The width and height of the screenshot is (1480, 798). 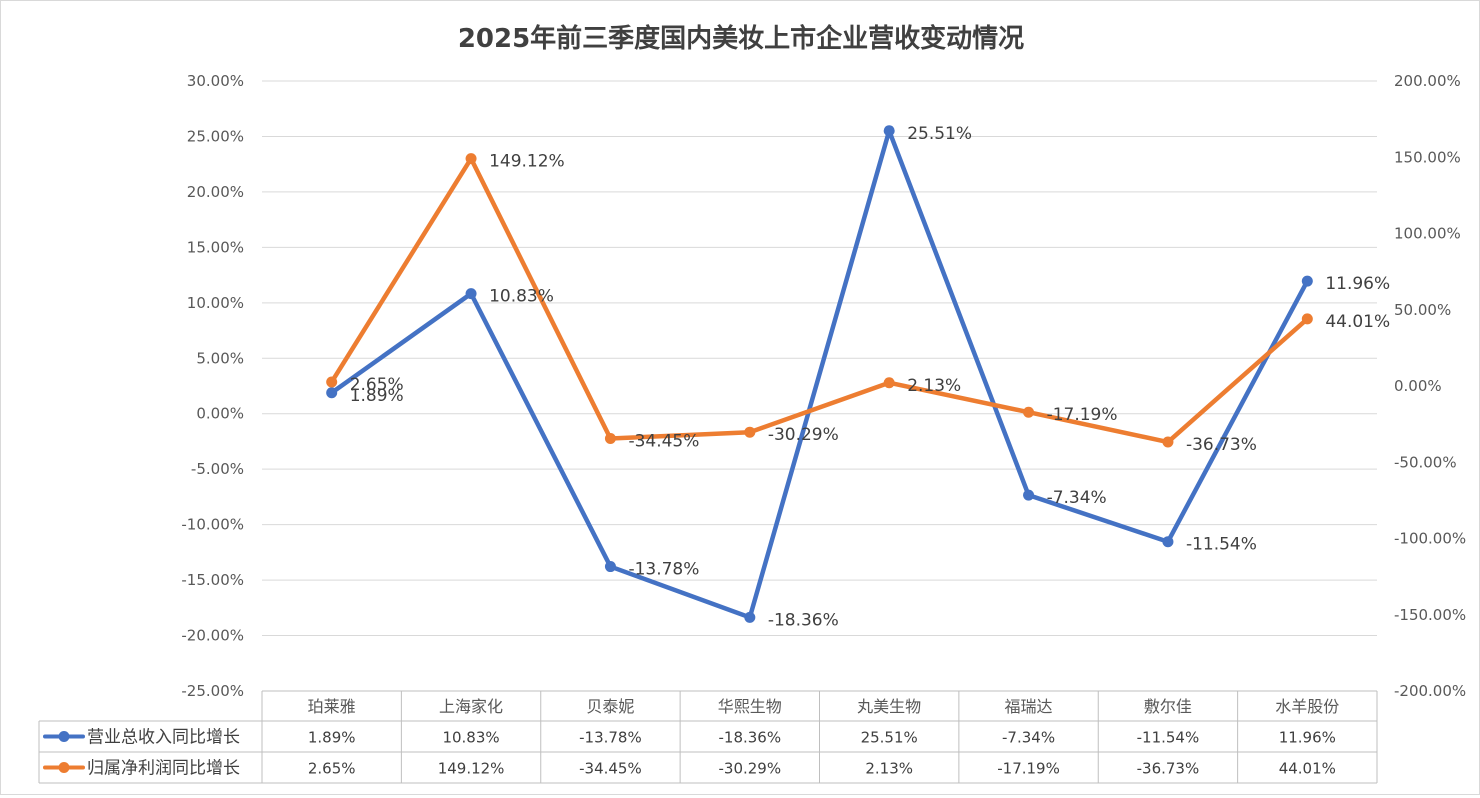 I want to click on category-label: 上海家化, so click(x=471, y=706).